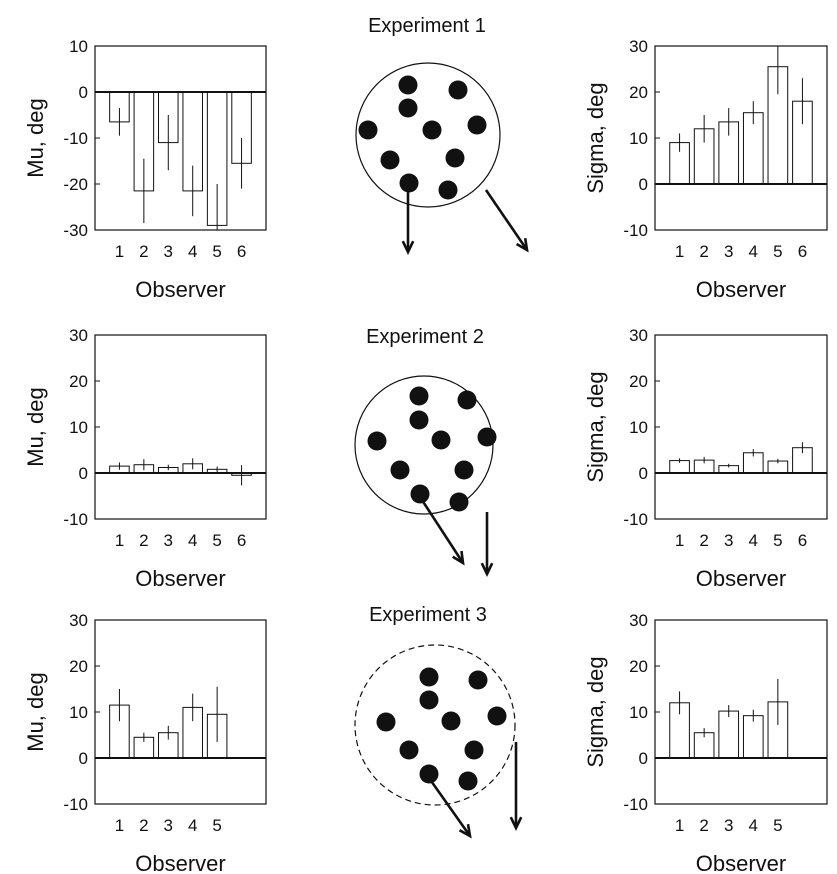  What do you see at coordinates (180, 427) in the screenshot?
I see `plot-frame` at bounding box center [180, 427].